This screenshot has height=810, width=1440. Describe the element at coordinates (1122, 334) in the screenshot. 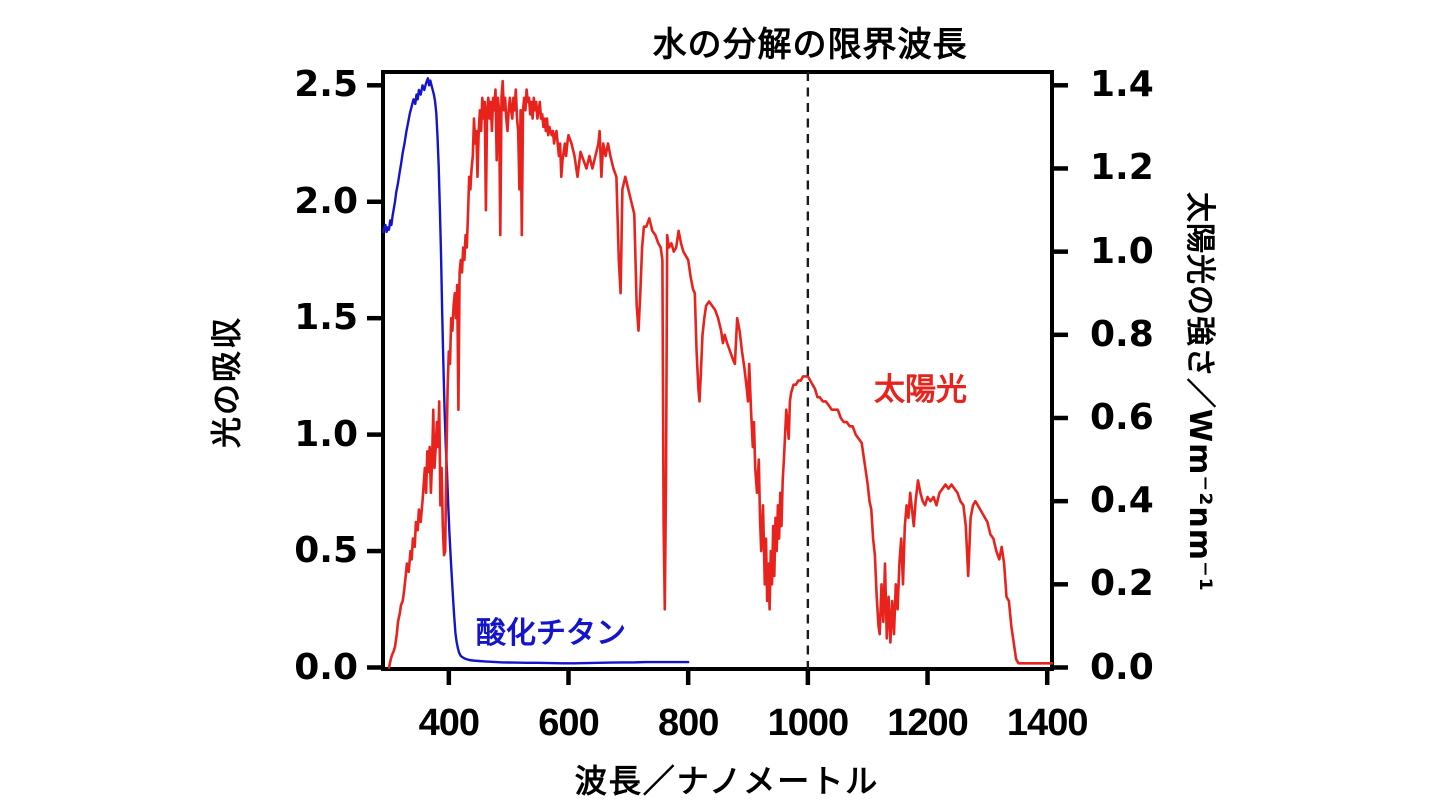

I see `y-right-tick-label: 0.8` at that location.